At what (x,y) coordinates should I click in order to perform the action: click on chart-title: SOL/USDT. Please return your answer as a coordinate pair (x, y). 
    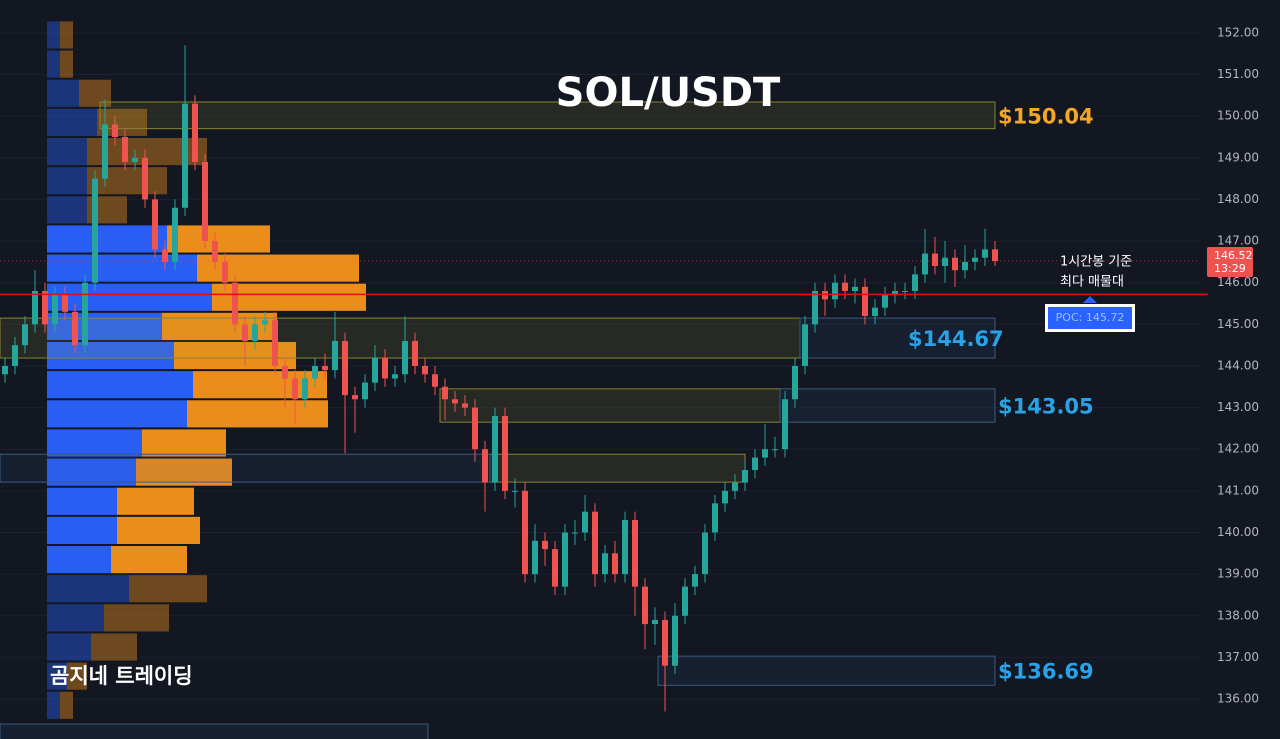
    Looking at the image, I should click on (668, 93).